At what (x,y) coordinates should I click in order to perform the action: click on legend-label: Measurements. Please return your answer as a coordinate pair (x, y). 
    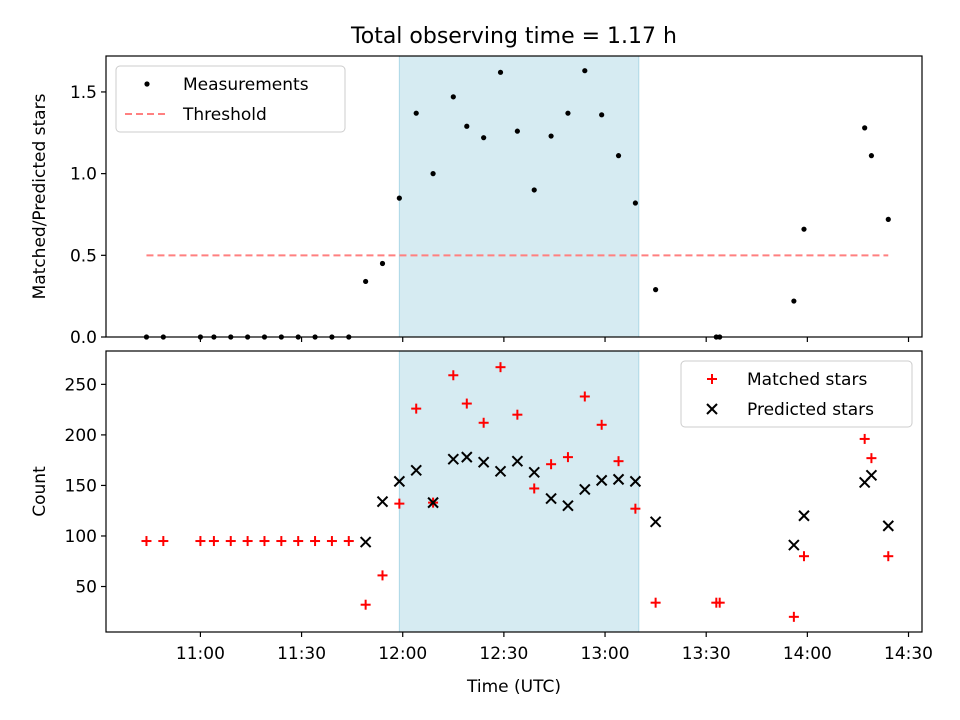
    Looking at the image, I should click on (246, 85).